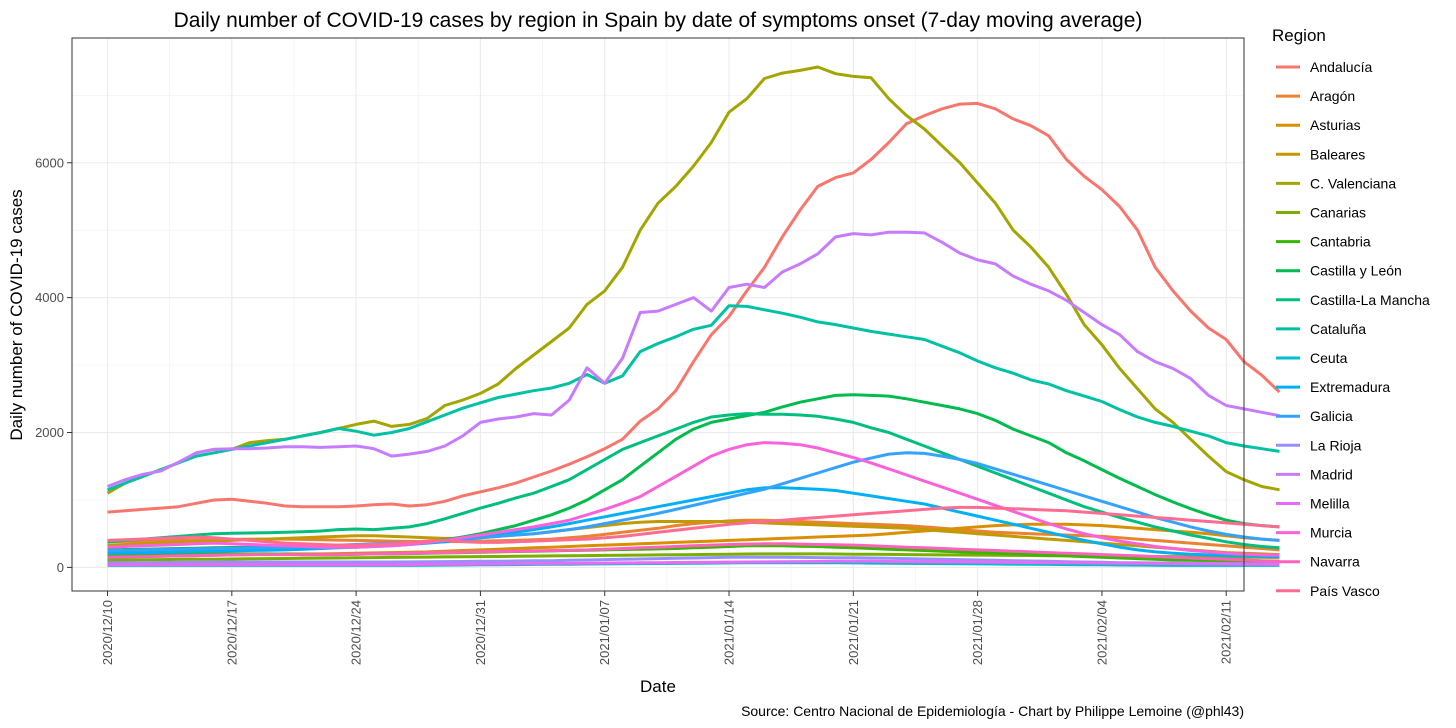  I want to click on legend-label: Melilla, so click(1330, 504).